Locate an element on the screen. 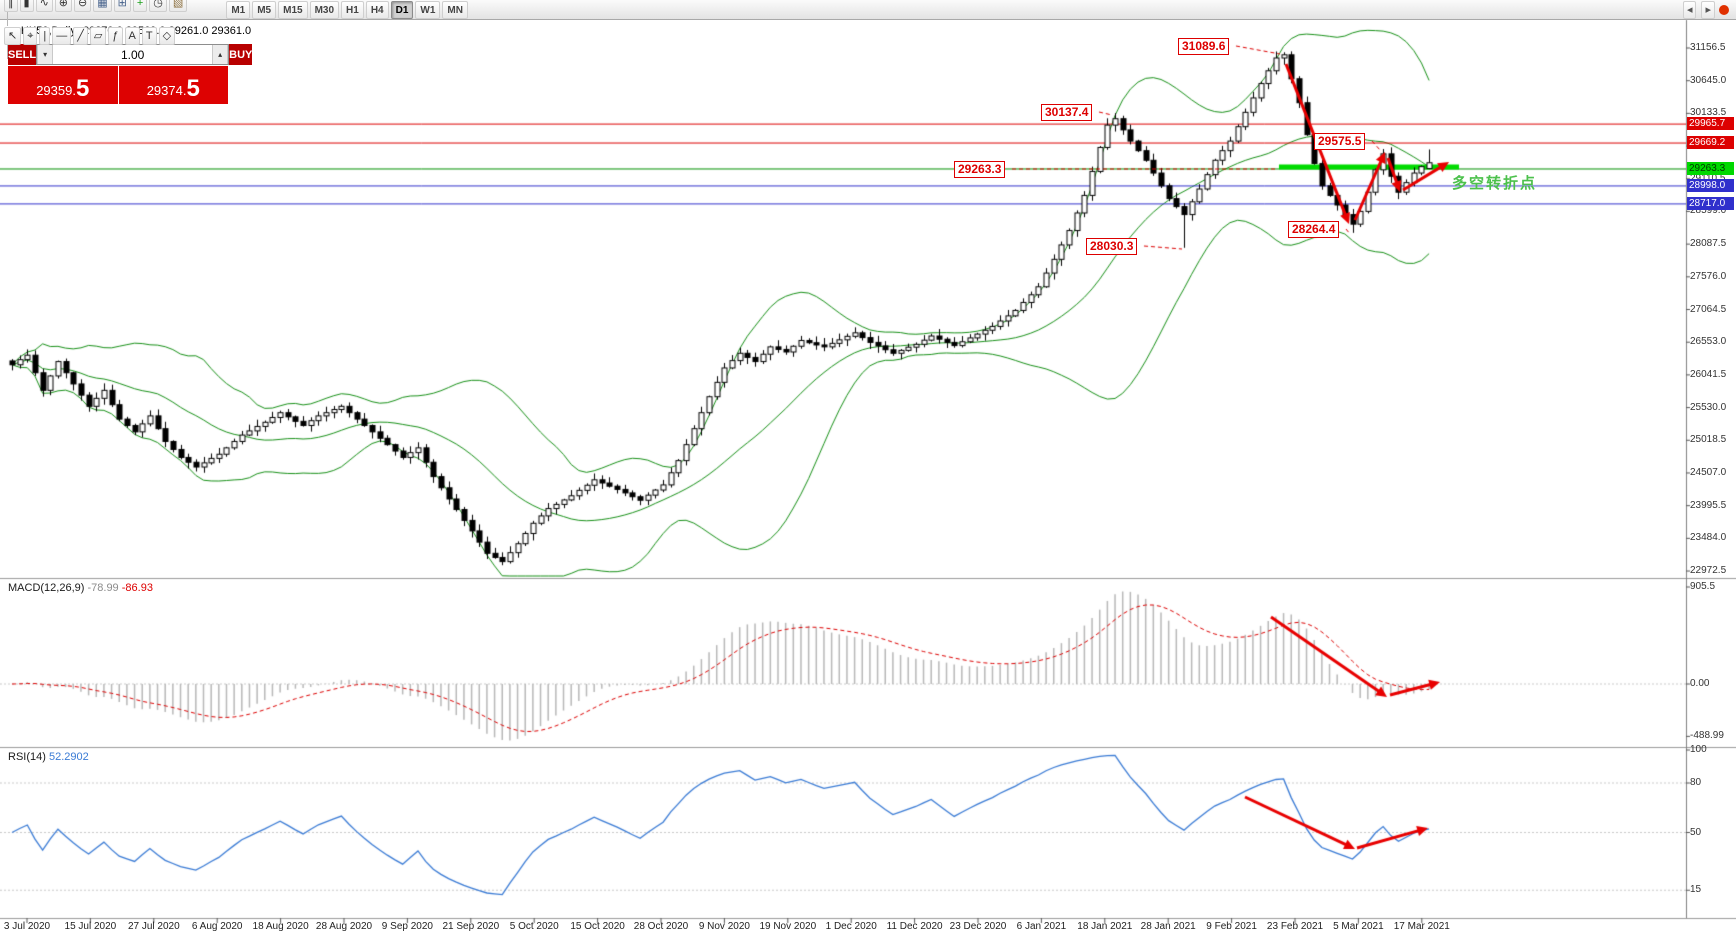 The height and width of the screenshot is (942, 1736). timeframe-w1-button: W1 is located at coordinates (428, 10).